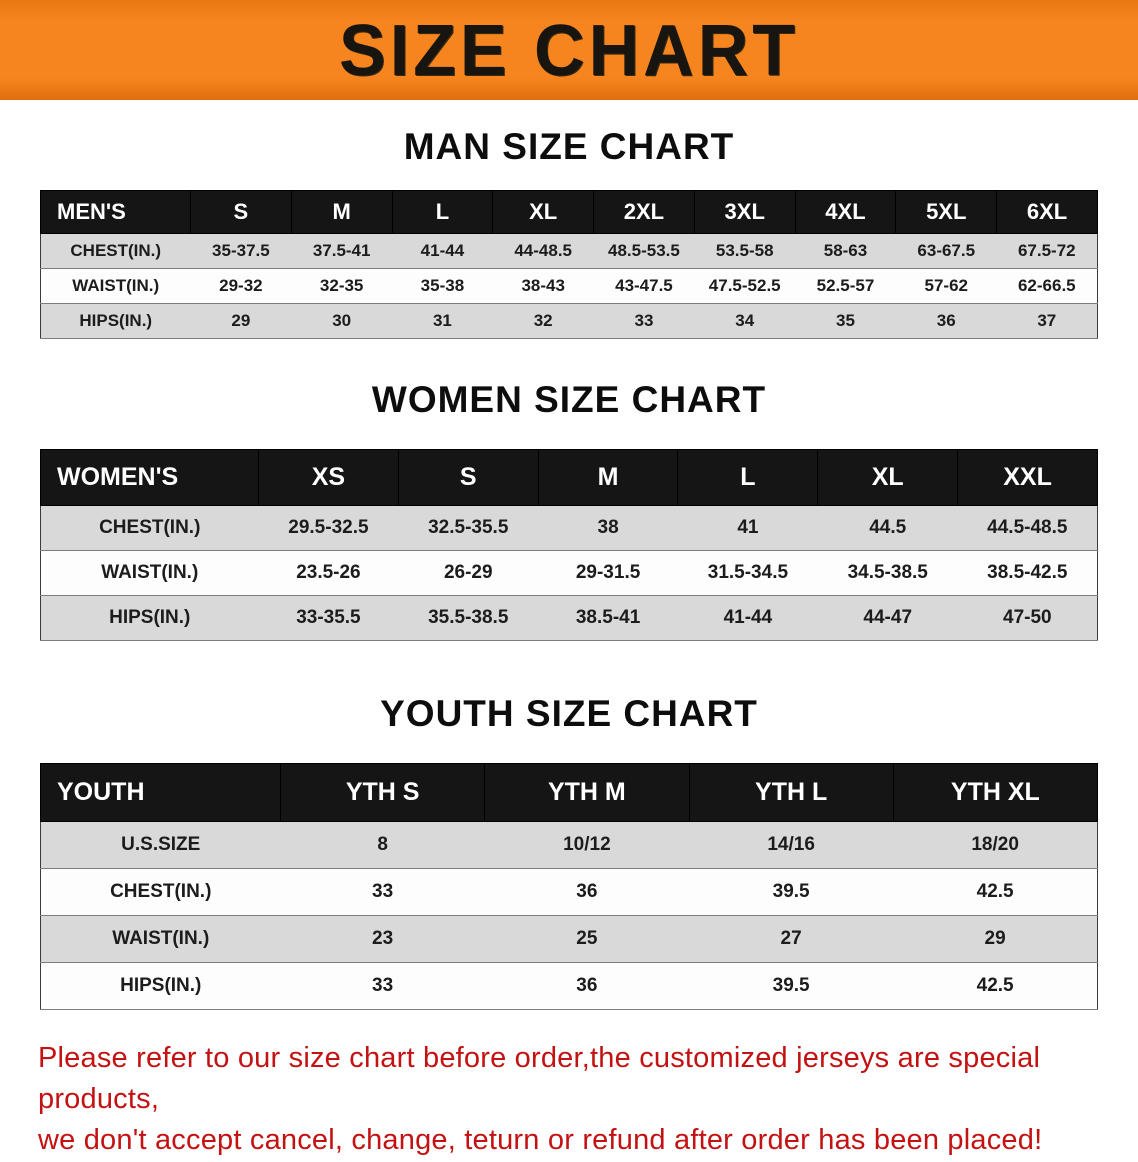 This screenshot has height=1162, width=1138. Describe the element at coordinates (382, 939) in the screenshot. I see `measurement-value: 23` at that location.